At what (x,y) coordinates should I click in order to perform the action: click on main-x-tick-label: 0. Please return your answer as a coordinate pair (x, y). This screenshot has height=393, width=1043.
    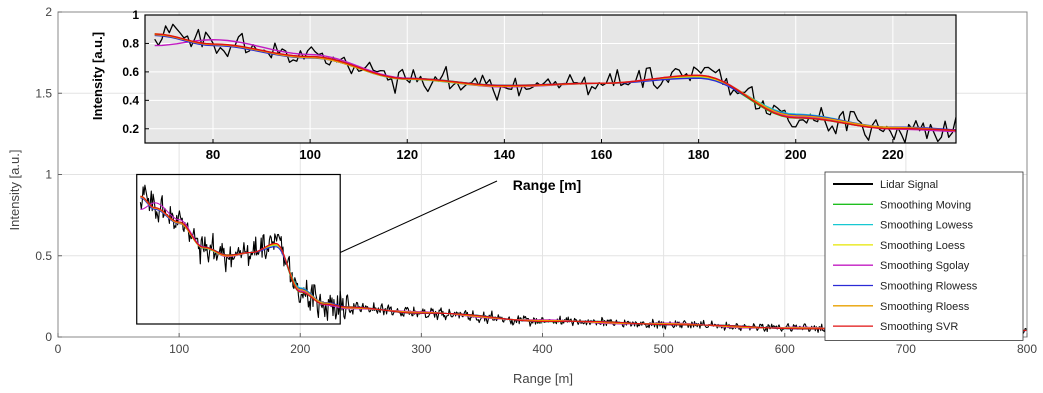
    Looking at the image, I should click on (58, 349).